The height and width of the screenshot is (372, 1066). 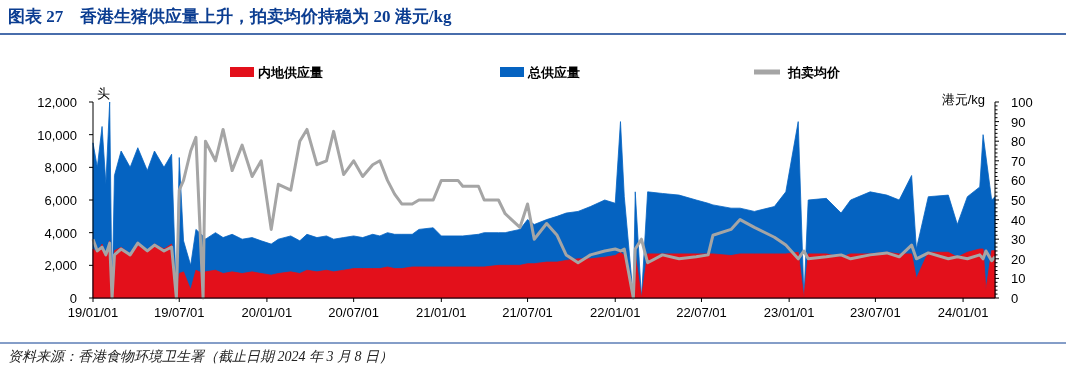 What do you see at coordinates (1022, 102) in the screenshot?
I see `y2-tick-label: 100` at bounding box center [1022, 102].